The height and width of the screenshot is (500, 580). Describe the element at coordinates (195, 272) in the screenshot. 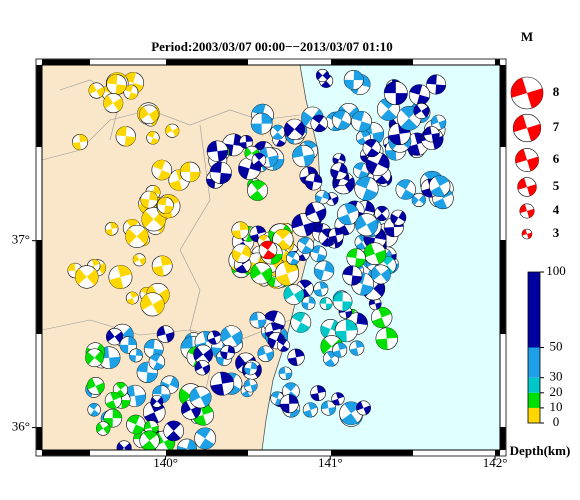

I see `border` at that location.